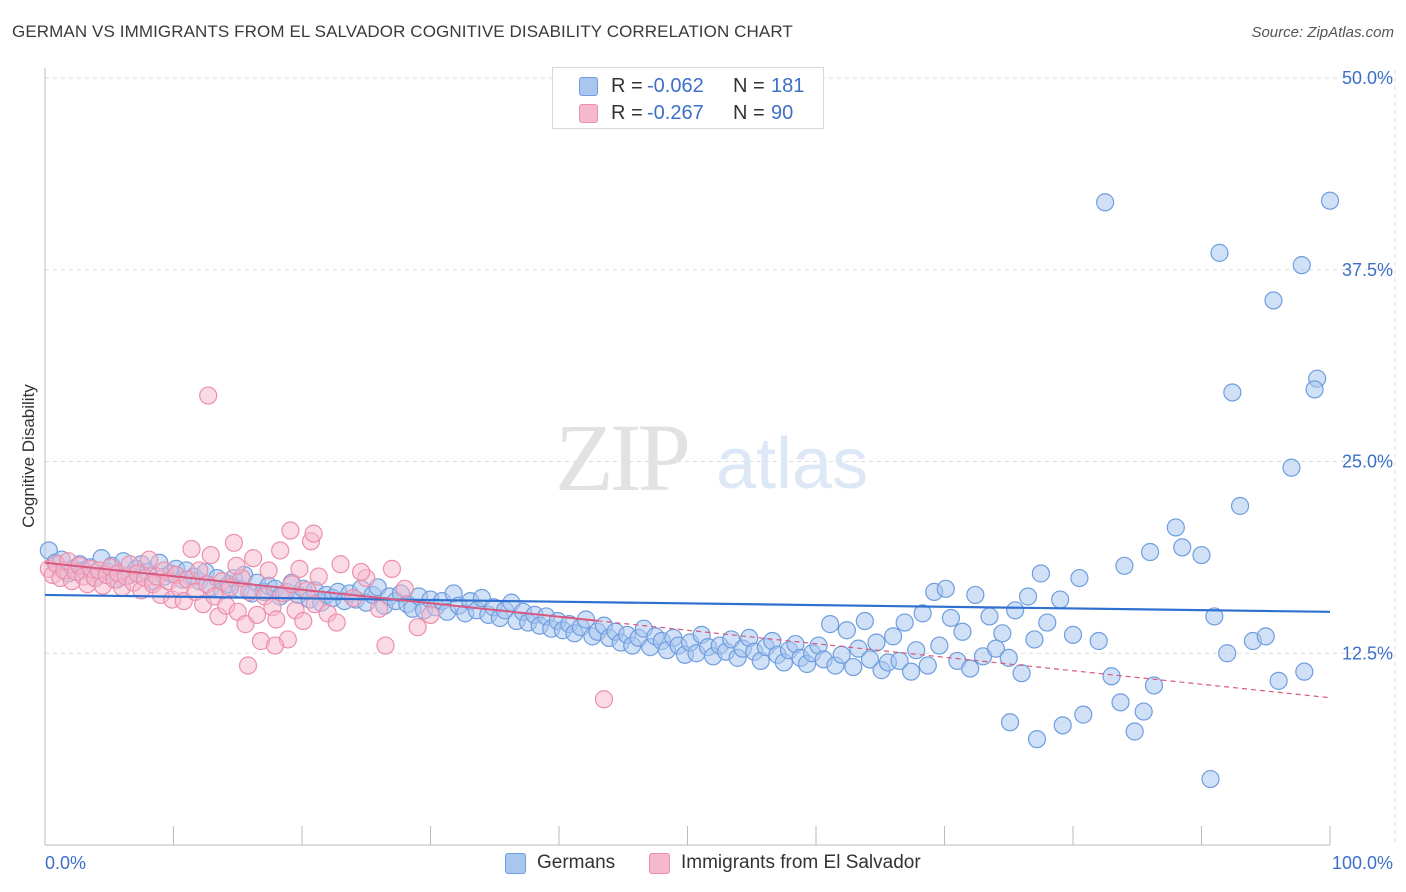 The image size is (1406, 892). I want to click on y-tick-label: 37.5%, so click(1367, 270).